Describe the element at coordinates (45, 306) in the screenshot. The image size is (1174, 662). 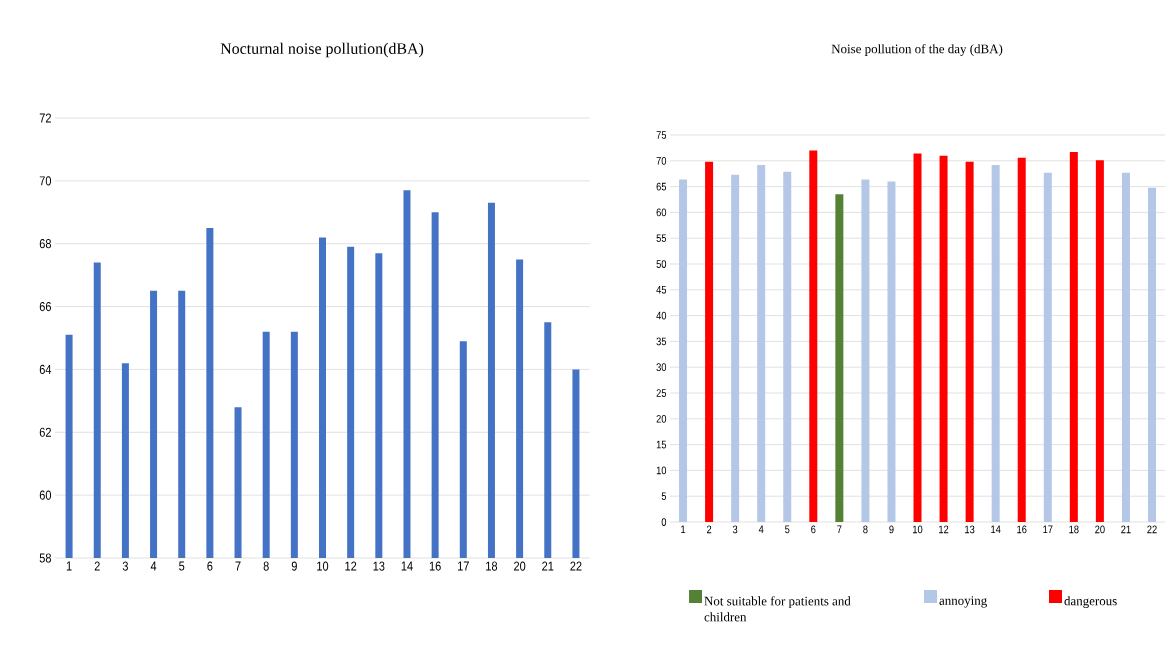
I see `y-tick-label: 66` at that location.